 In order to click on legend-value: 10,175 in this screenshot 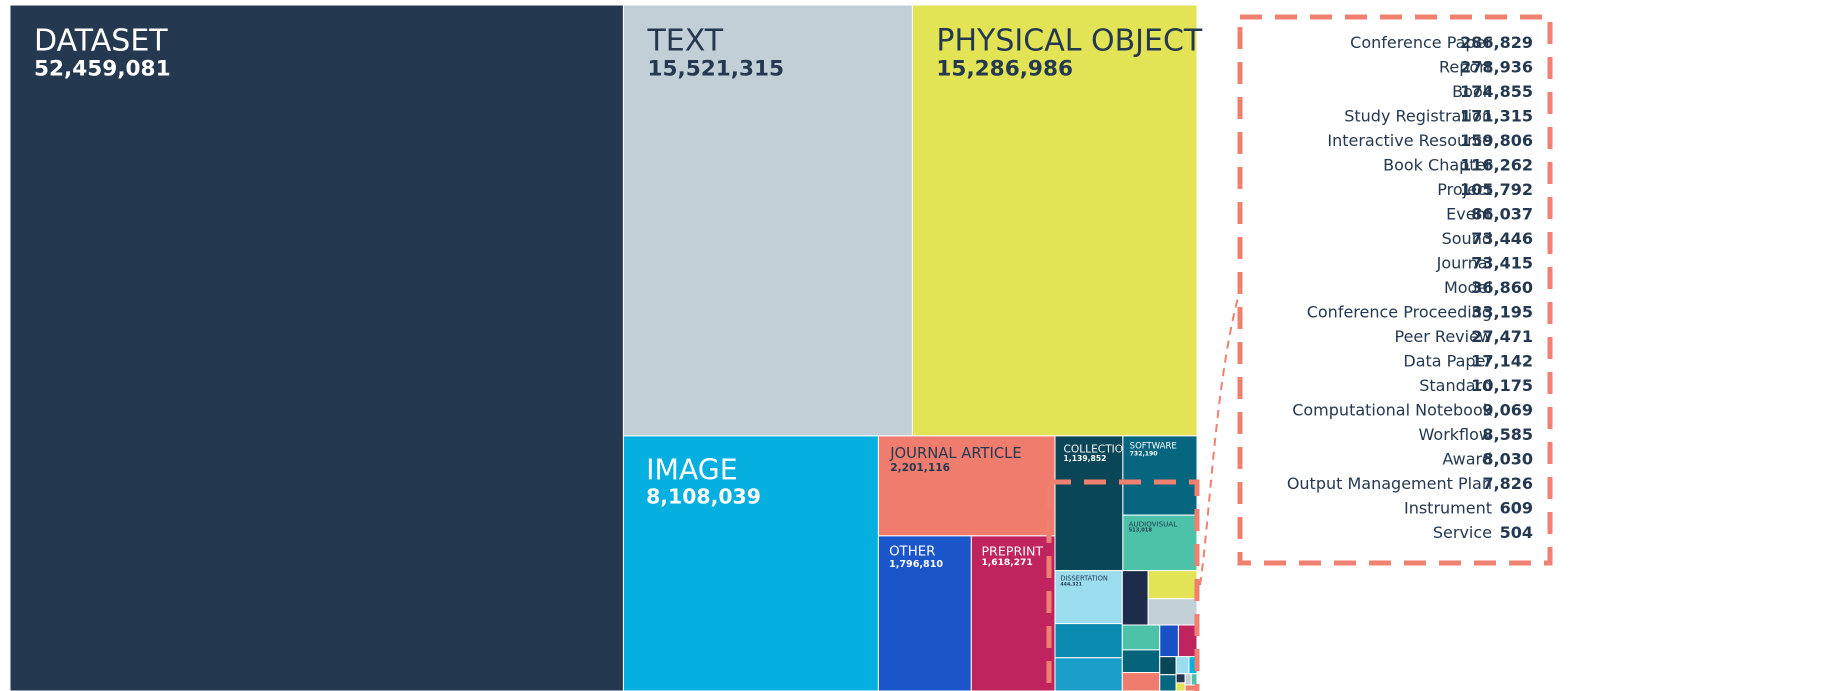, I will do `click(1502, 385)`.